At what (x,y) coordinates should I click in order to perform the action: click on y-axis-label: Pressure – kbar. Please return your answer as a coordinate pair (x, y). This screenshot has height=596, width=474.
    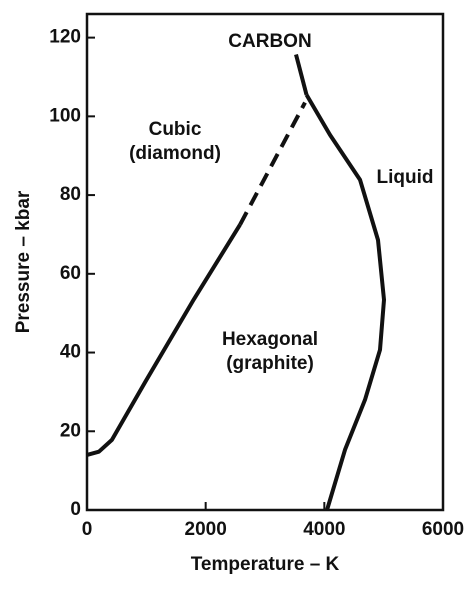
    Looking at the image, I should click on (23, 261).